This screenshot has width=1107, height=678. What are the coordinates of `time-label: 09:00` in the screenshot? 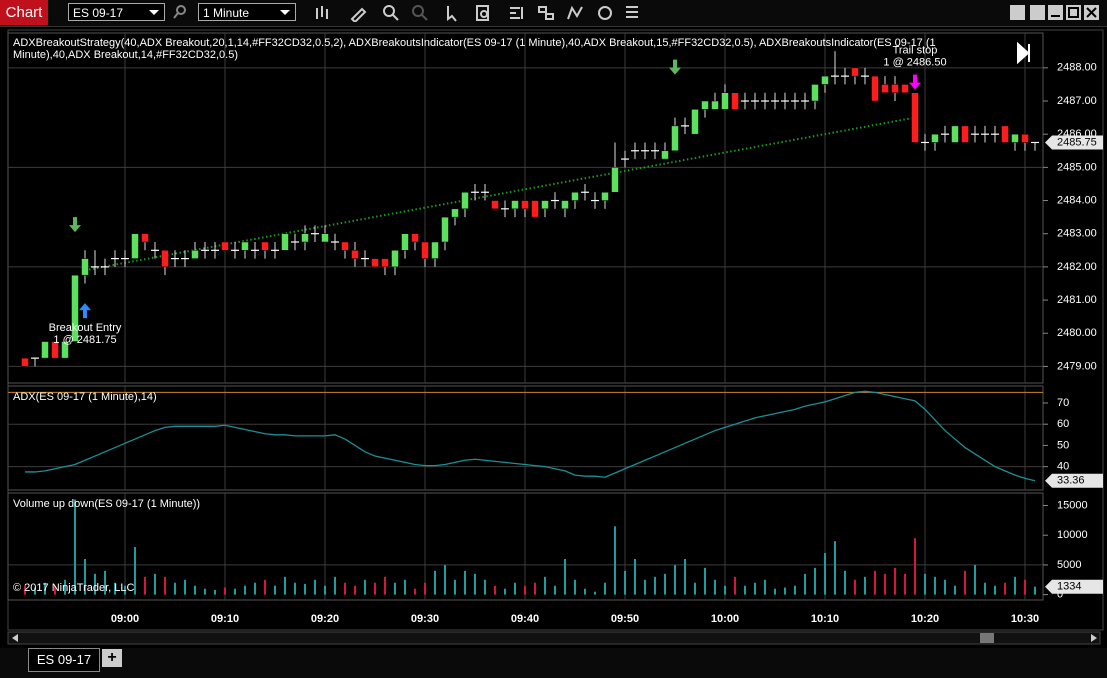 It's located at (125, 619).